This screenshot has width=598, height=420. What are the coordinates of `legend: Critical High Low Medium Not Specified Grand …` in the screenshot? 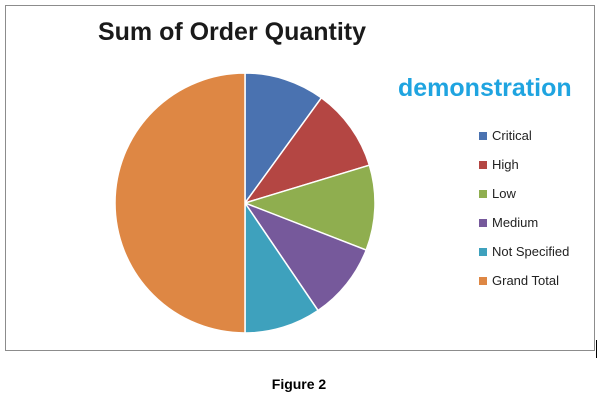 It's located at (524, 208).